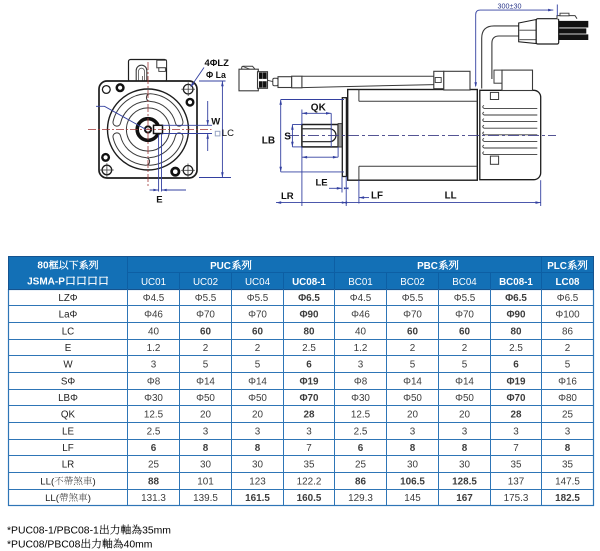 The width and height of the screenshot is (600, 551). I want to click on svg-text: JSMA-P, so click(46, 282).